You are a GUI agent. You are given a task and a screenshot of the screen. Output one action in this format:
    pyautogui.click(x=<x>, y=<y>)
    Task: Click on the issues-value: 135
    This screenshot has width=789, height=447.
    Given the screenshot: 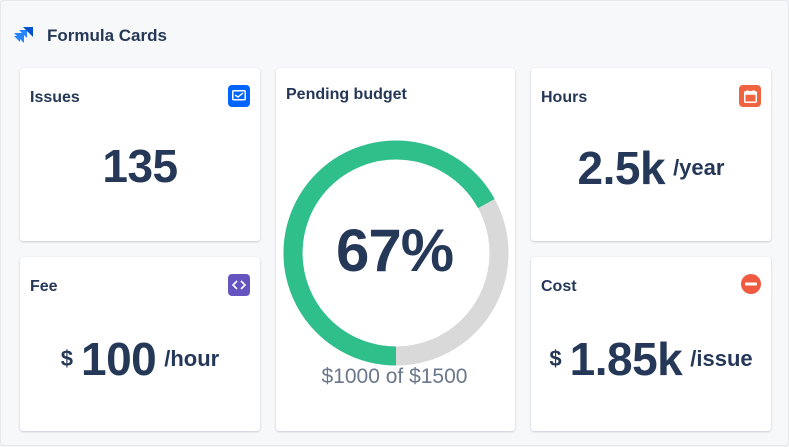 What is the action you would take?
    pyautogui.click(x=140, y=166)
    